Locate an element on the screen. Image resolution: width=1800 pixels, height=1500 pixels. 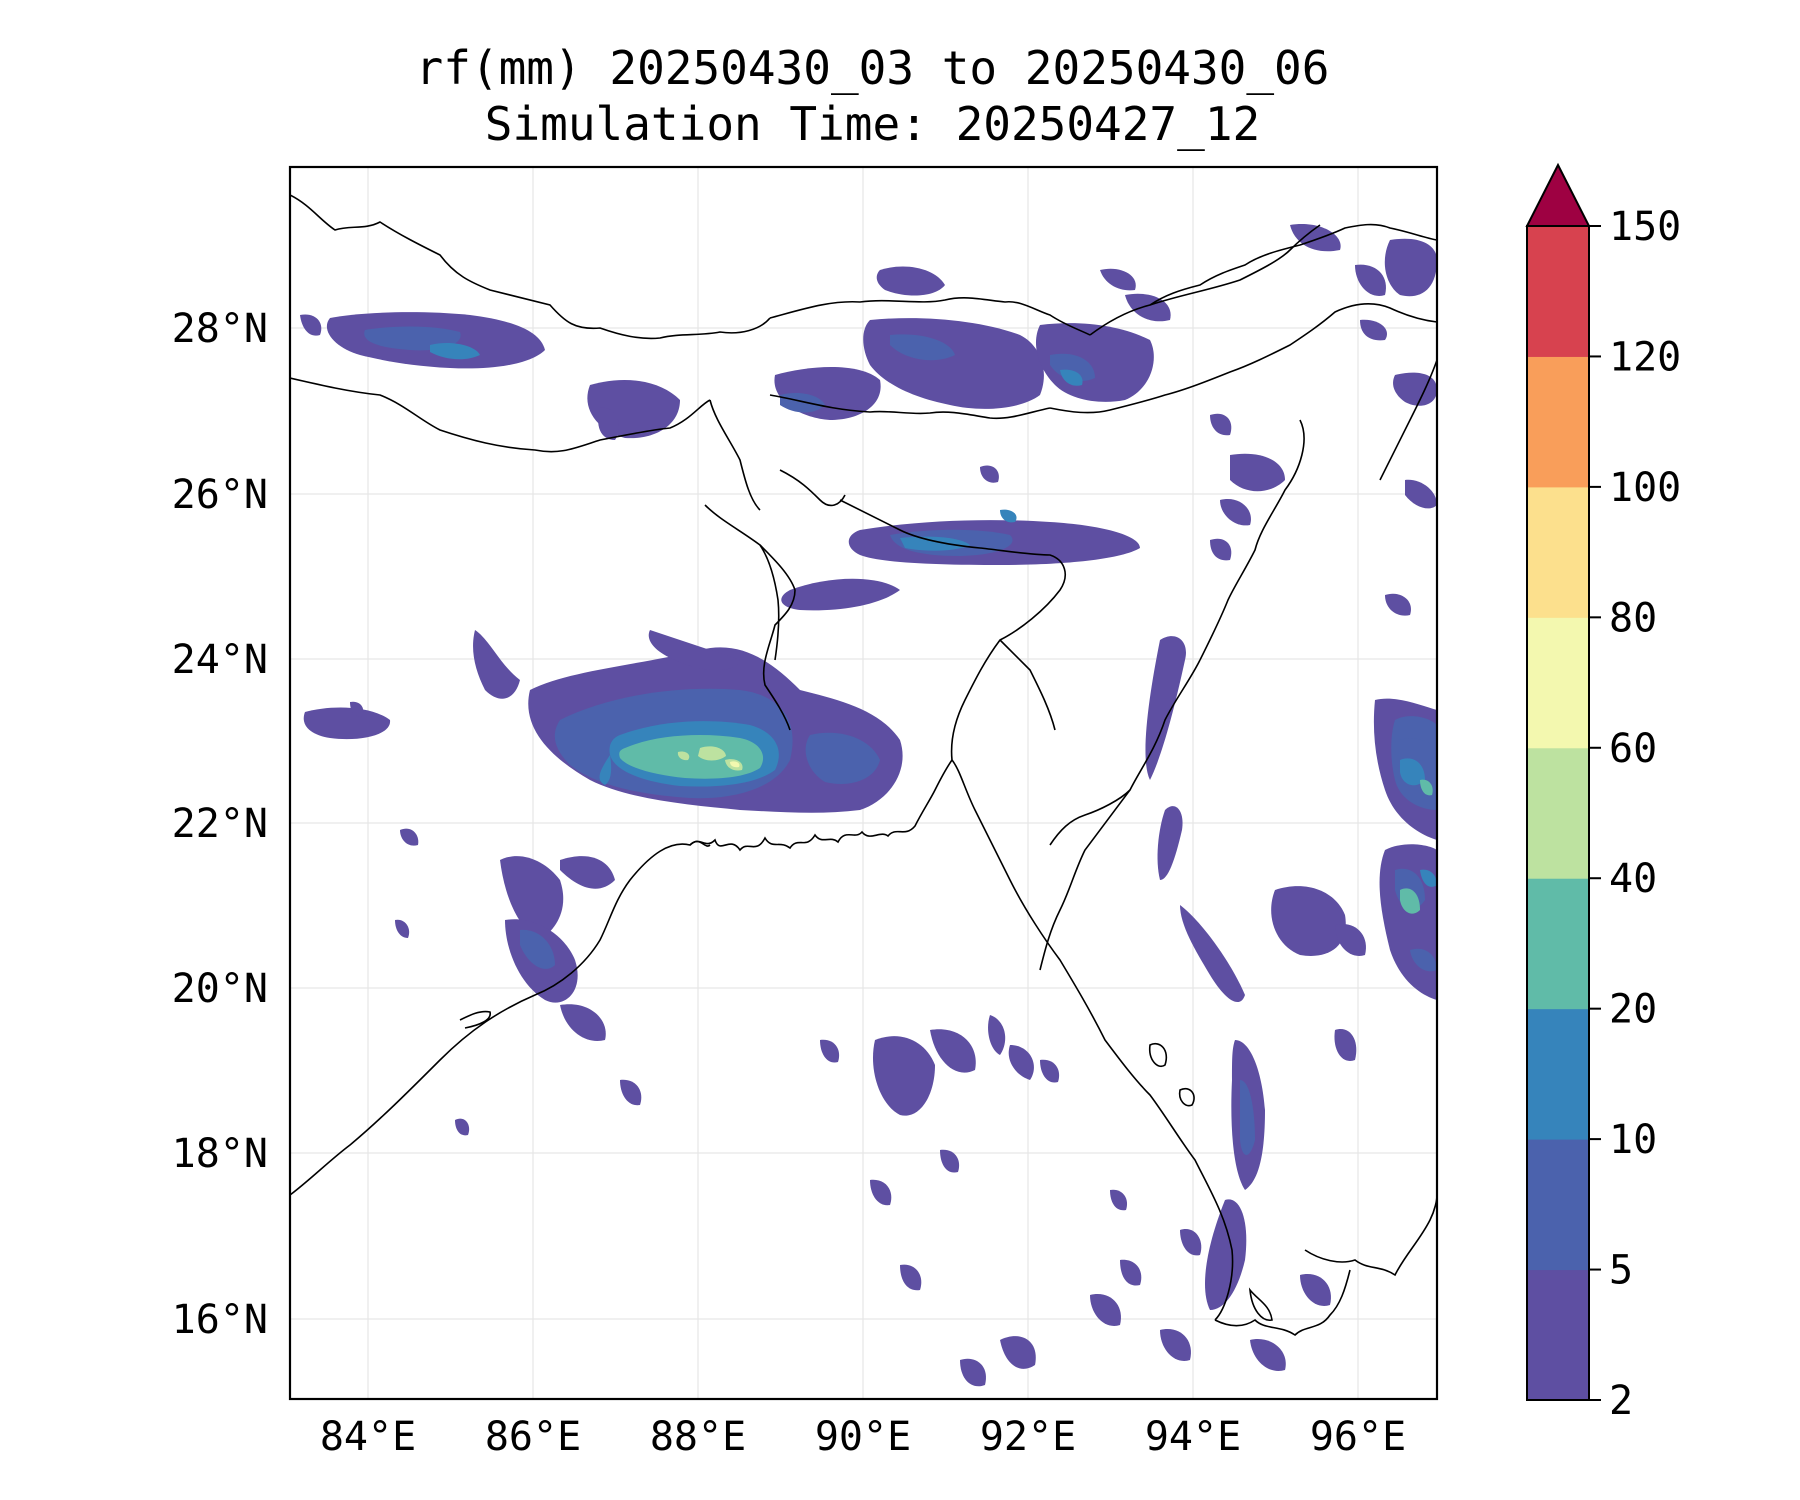
colorbar-tick-label: 100 is located at coordinates (1645, 488).